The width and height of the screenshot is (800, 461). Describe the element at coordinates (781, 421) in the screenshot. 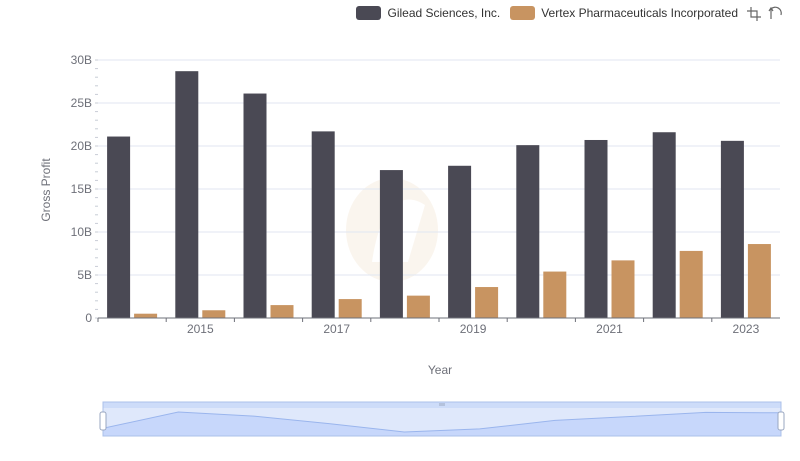

I see `data-zoom-right-handle` at that location.